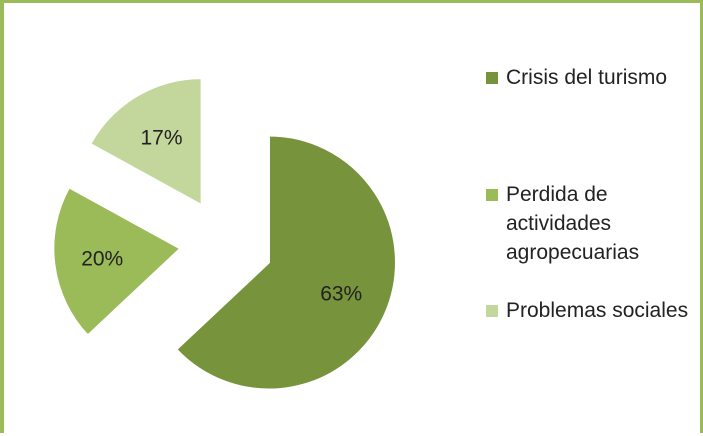 This screenshot has height=436, width=703. What do you see at coordinates (573, 223) in the screenshot?
I see `legend-label: Perdida de actividades agropecuarias` at bounding box center [573, 223].